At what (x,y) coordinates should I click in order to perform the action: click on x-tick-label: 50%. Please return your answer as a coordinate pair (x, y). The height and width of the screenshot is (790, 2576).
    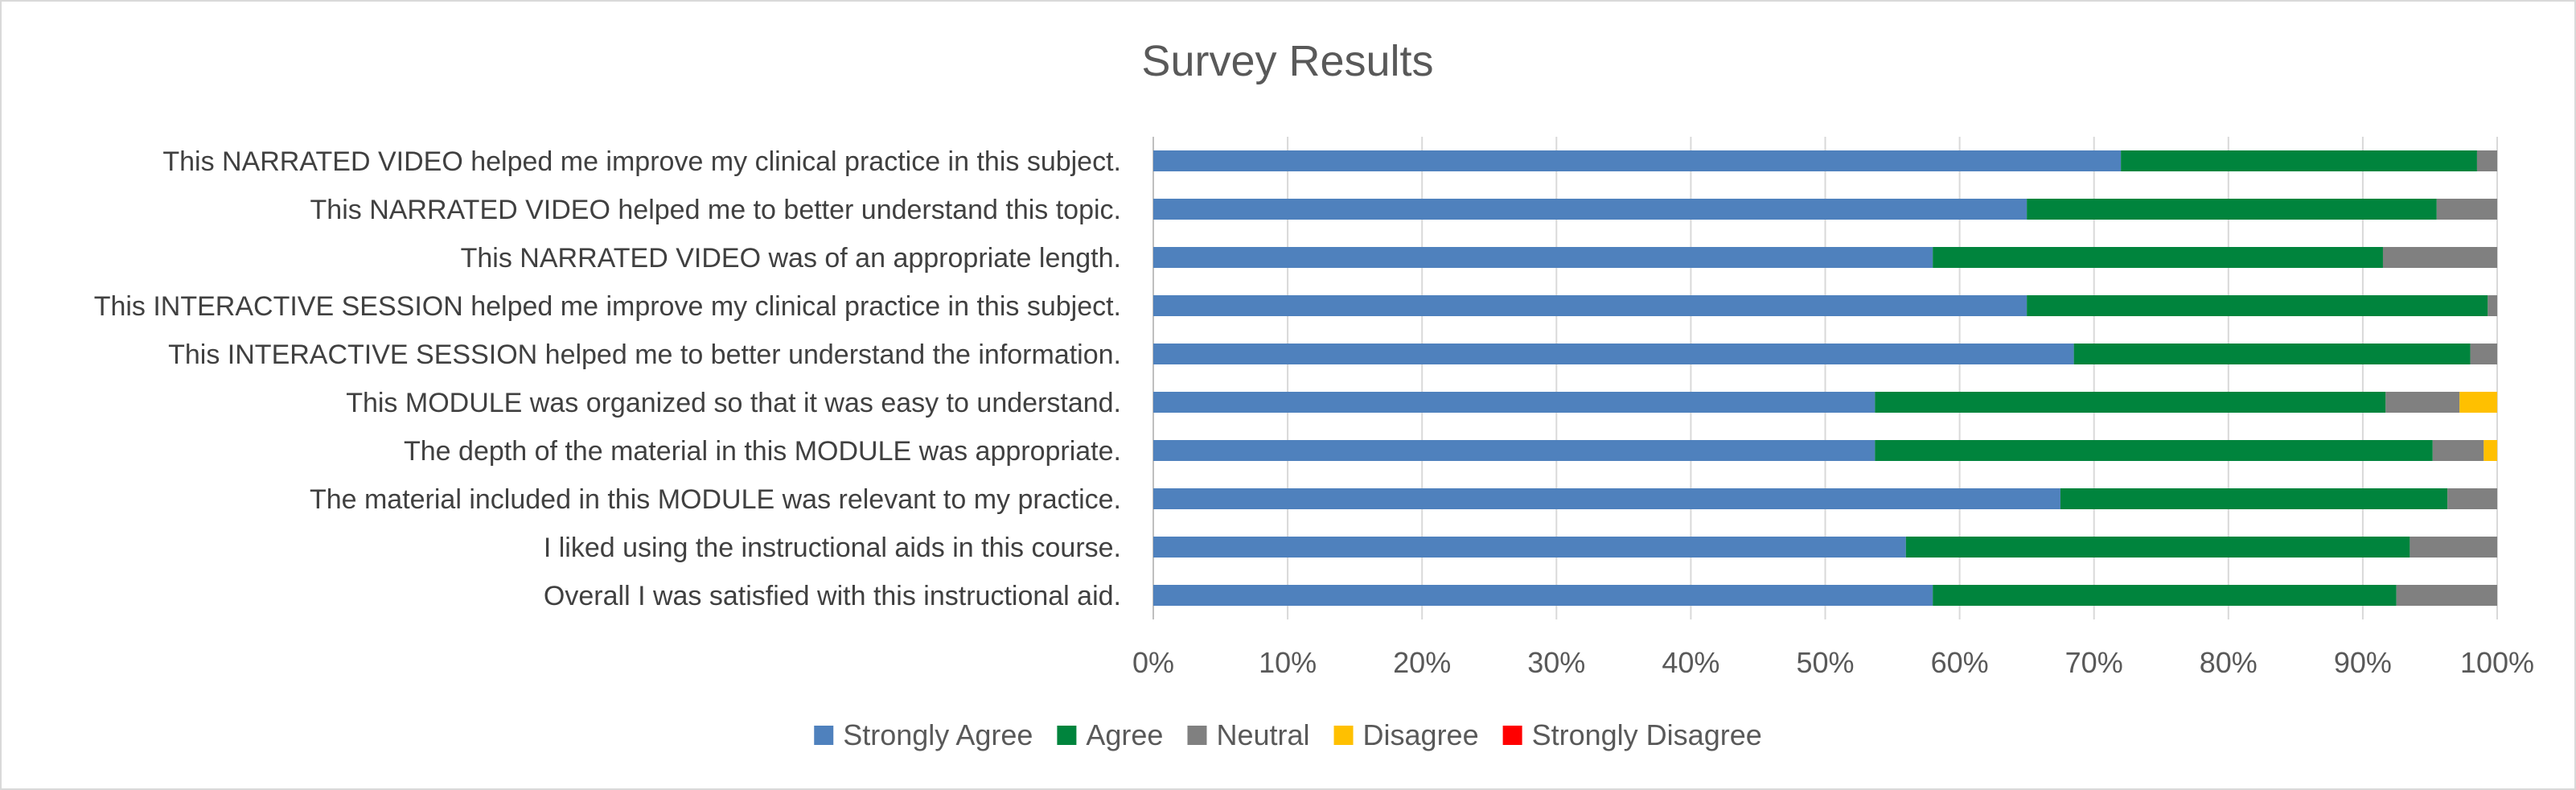
    Looking at the image, I should click on (1825, 662).